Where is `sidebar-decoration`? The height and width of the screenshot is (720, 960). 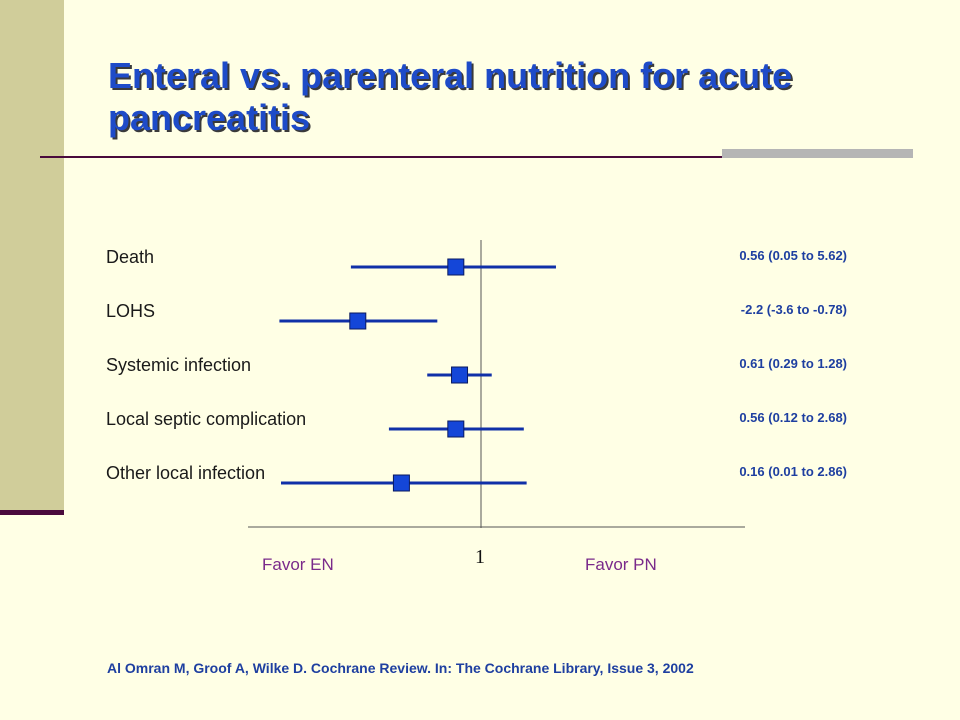 sidebar-decoration is located at coordinates (32, 256).